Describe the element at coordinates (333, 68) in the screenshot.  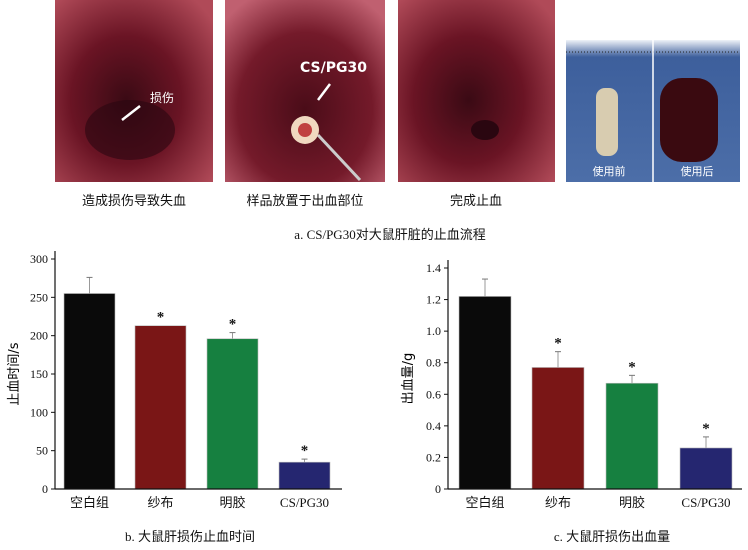
I see `photo-label: CS/PG30` at that location.